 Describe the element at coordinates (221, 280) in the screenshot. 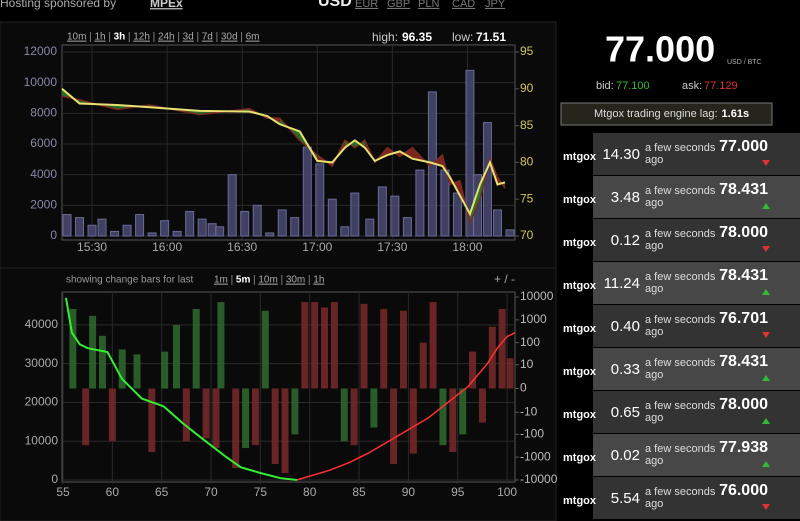

I see `range-button: 1m` at that location.